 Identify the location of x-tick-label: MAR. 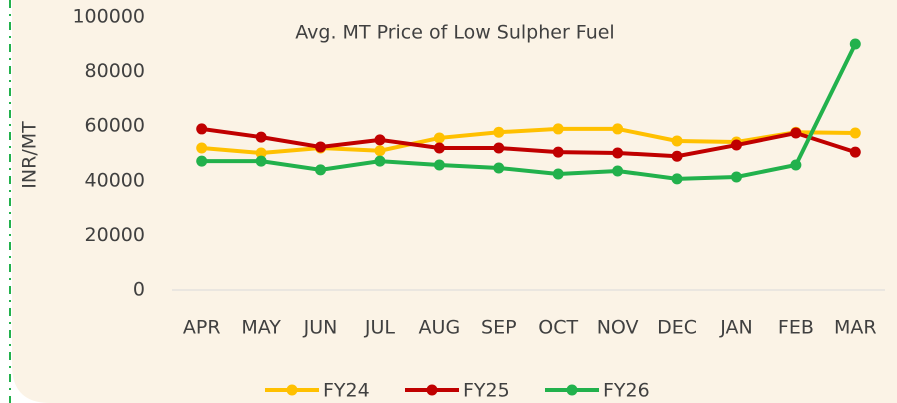
(855, 328).